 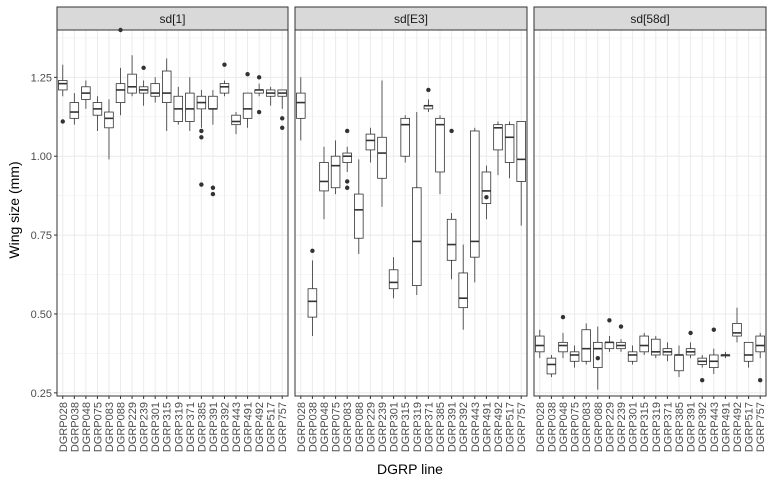 I want to click on box-DGRP239, so click(x=621, y=345).